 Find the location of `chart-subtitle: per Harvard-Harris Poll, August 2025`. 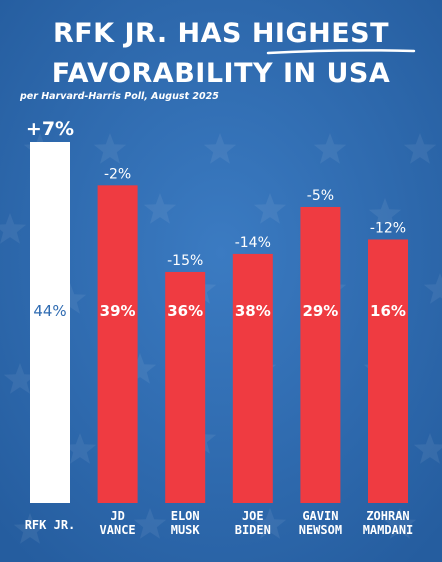

chart-subtitle: per Harvard-Harris Poll, August 2025 is located at coordinates (119, 96).